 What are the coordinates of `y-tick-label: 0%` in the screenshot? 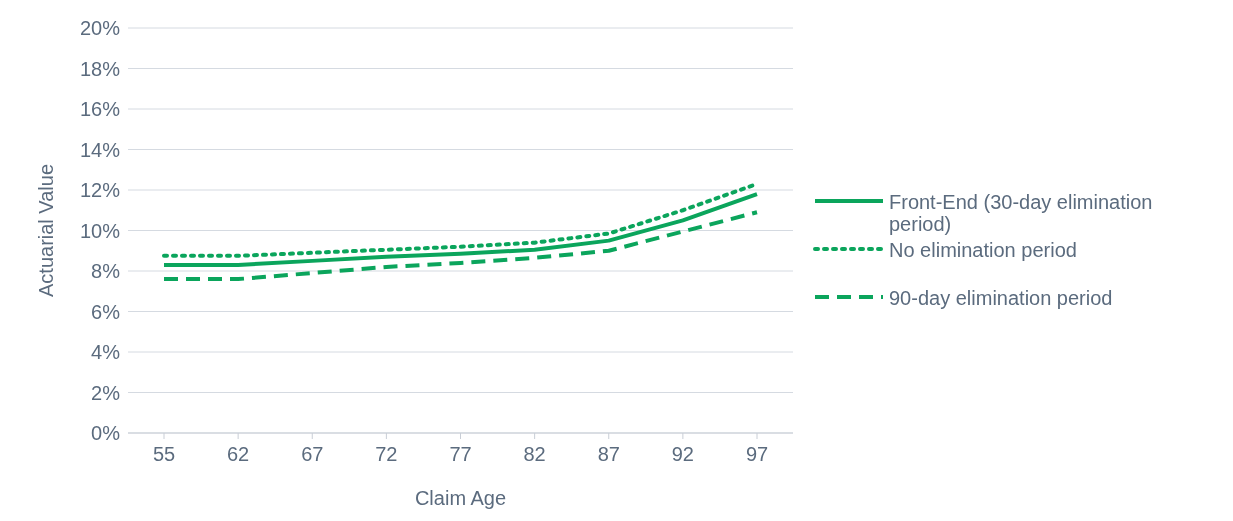 It's located at (106, 433).